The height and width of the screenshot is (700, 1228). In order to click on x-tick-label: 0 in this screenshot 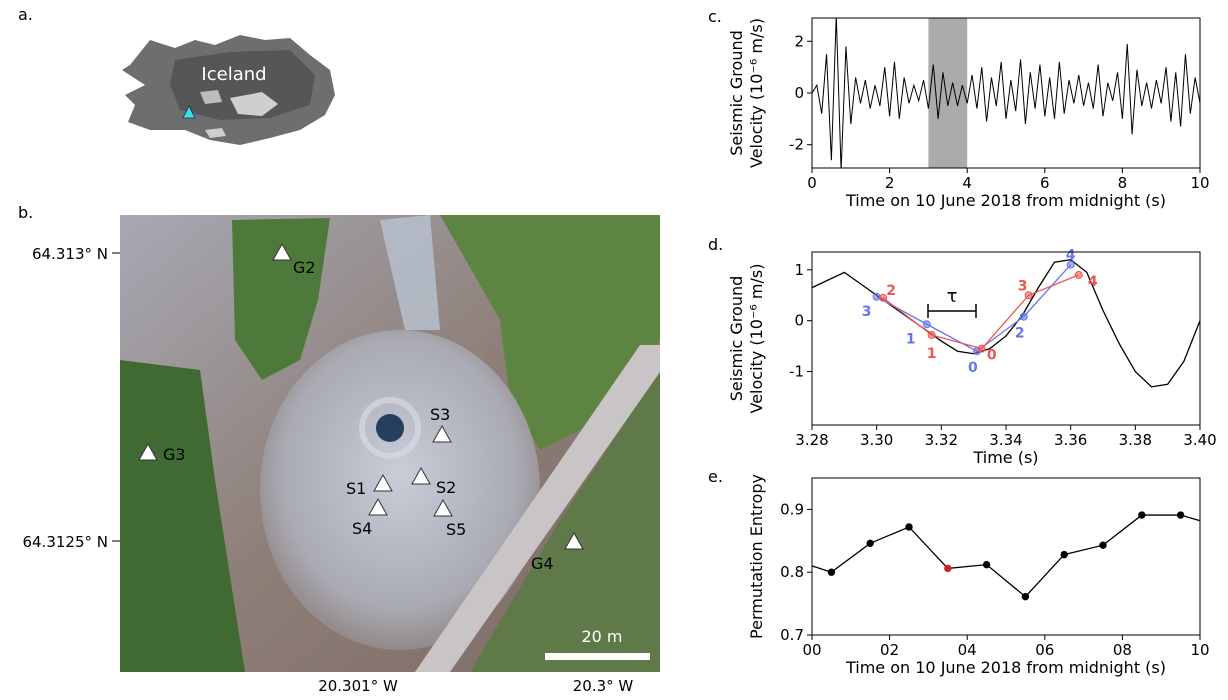, I will do `click(812, 183)`.